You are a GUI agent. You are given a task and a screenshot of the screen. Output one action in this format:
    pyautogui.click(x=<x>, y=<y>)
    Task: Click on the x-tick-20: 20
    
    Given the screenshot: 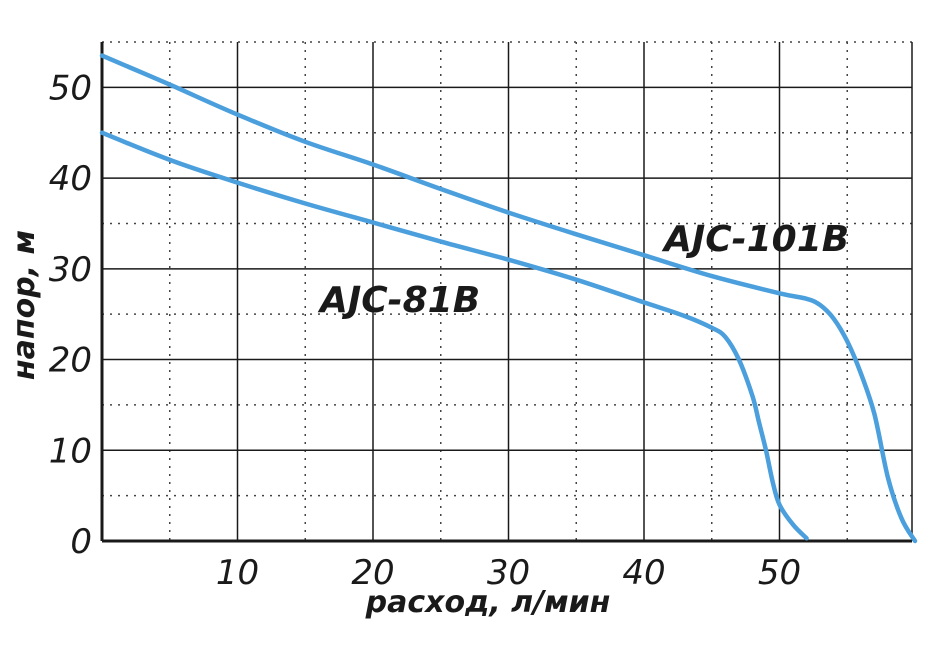 What is the action you would take?
    pyautogui.click(x=372, y=573)
    